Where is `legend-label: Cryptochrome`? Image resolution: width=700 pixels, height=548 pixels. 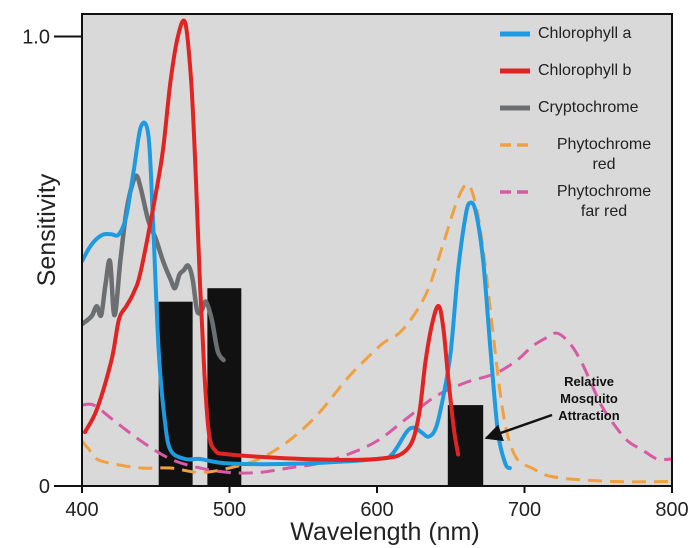
legend-label: Cryptochrome is located at coordinates (588, 107).